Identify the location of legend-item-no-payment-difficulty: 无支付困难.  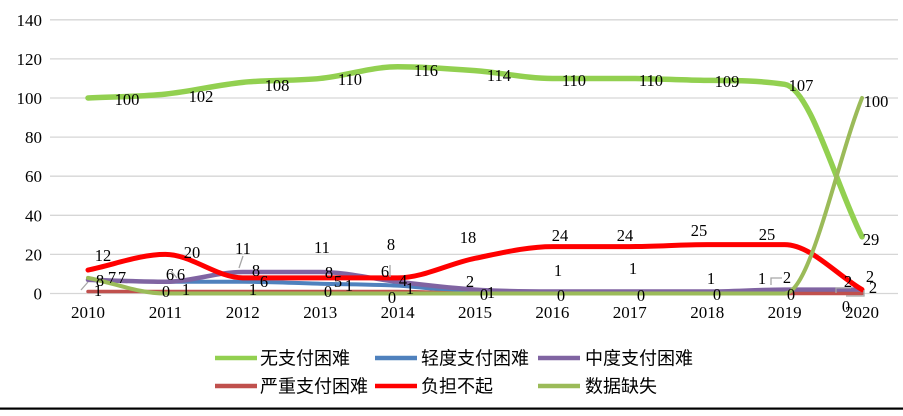
(282, 359).